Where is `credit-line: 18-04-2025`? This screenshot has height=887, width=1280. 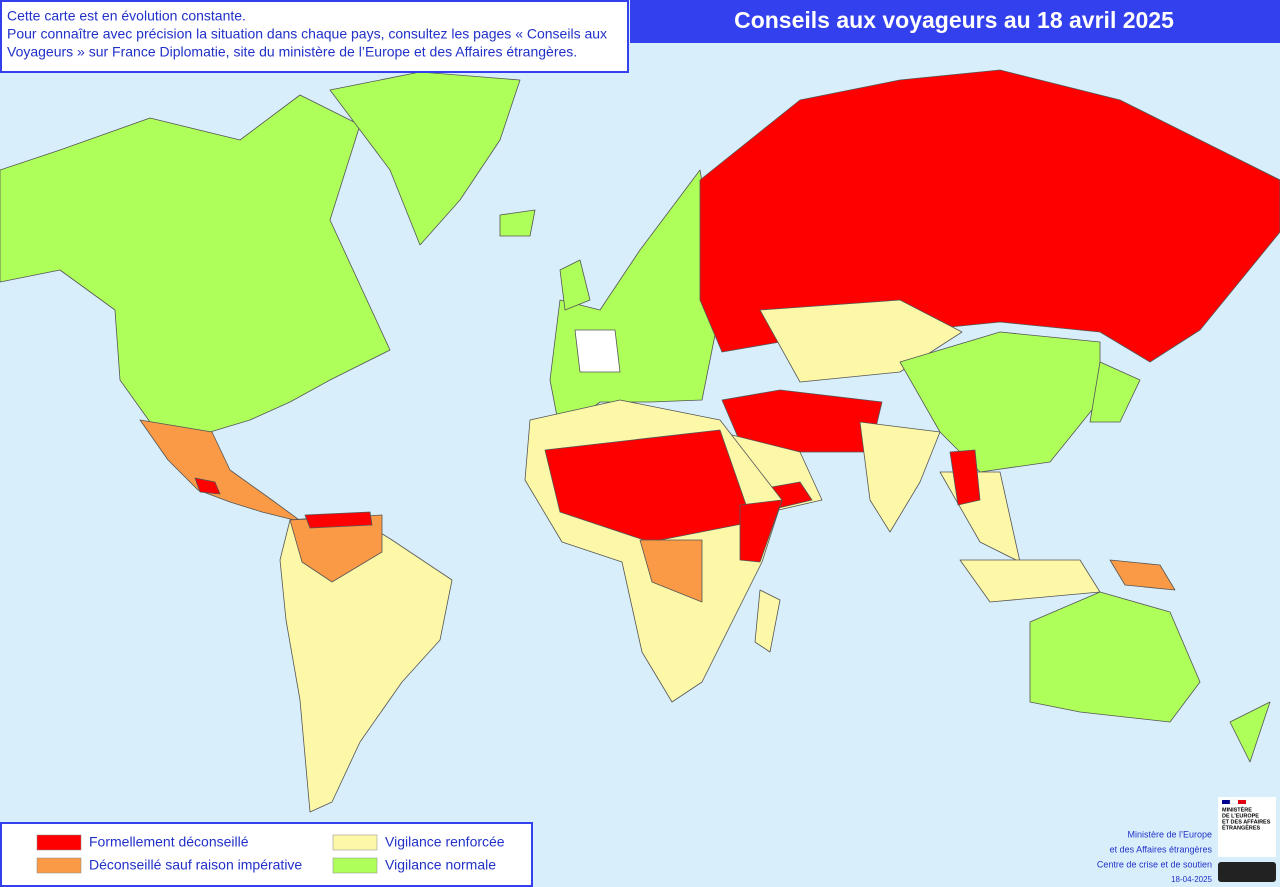
credit-line: 18-04-2025 is located at coordinates (1191, 879).